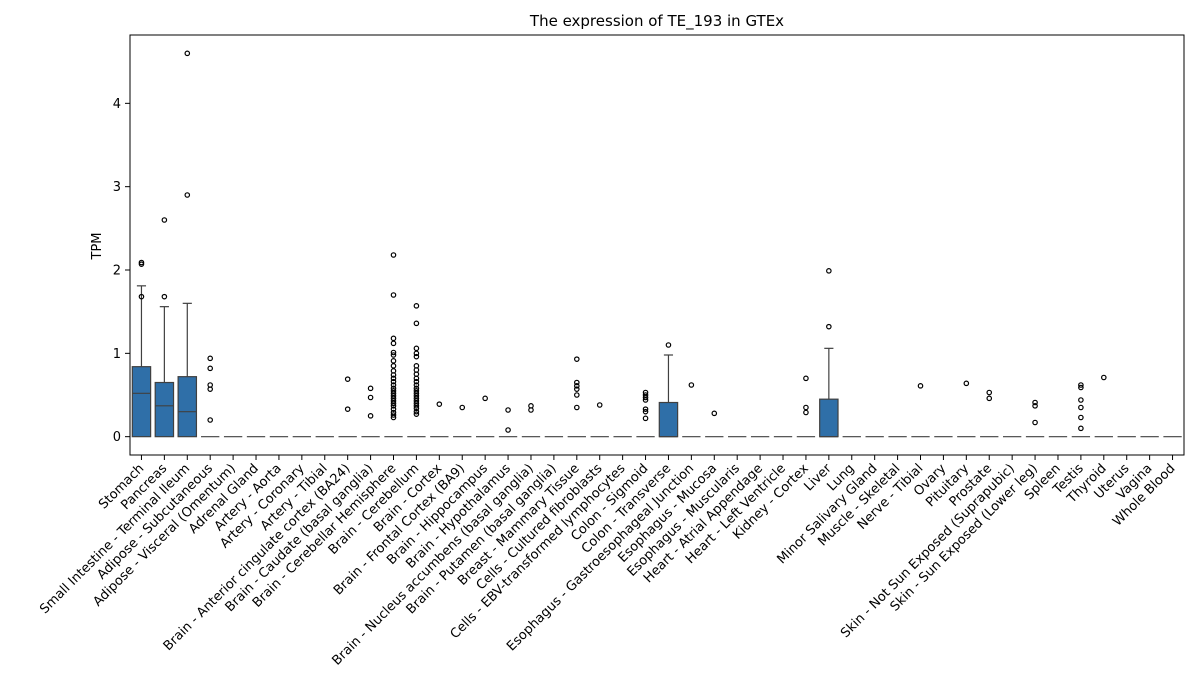 The height and width of the screenshot is (700, 1200). Describe the element at coordinates (656, 21) in the screenshot. I see `chart-title: The expression of TE_193 in GTEx` at that location.